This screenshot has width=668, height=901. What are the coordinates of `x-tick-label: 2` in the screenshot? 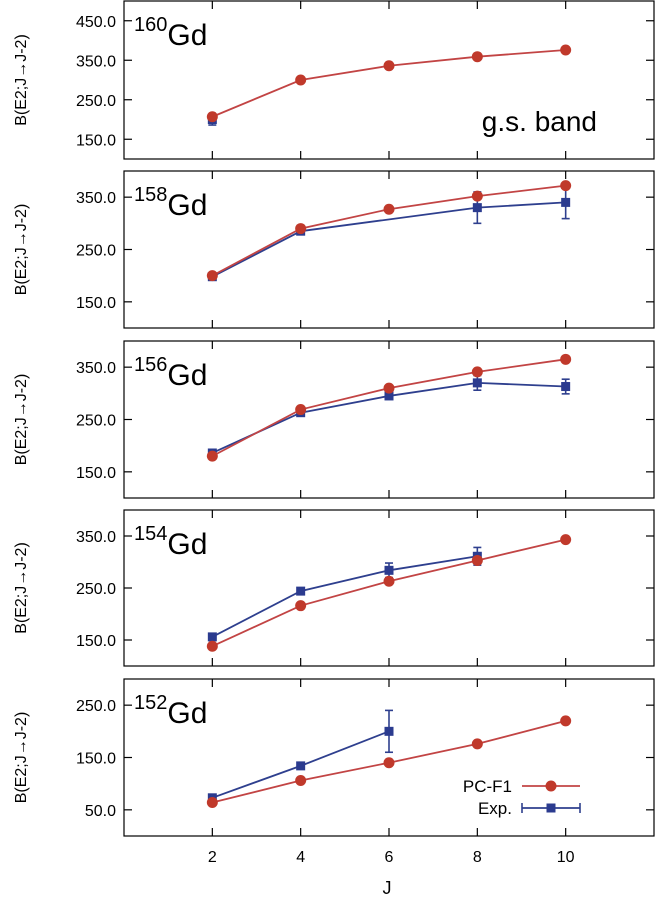 It's located at (212, 857).